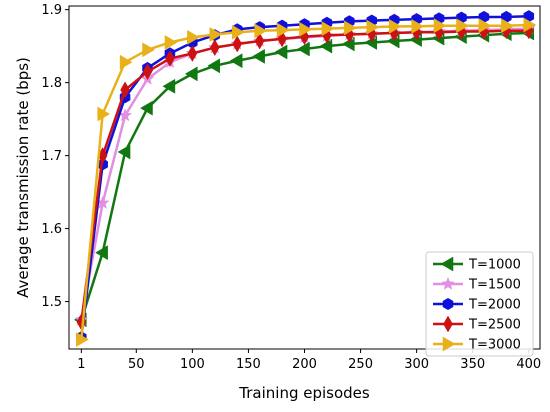 The height and width of the screenshot is (412, 550). I want to click on legend-box, so click(479, 304).